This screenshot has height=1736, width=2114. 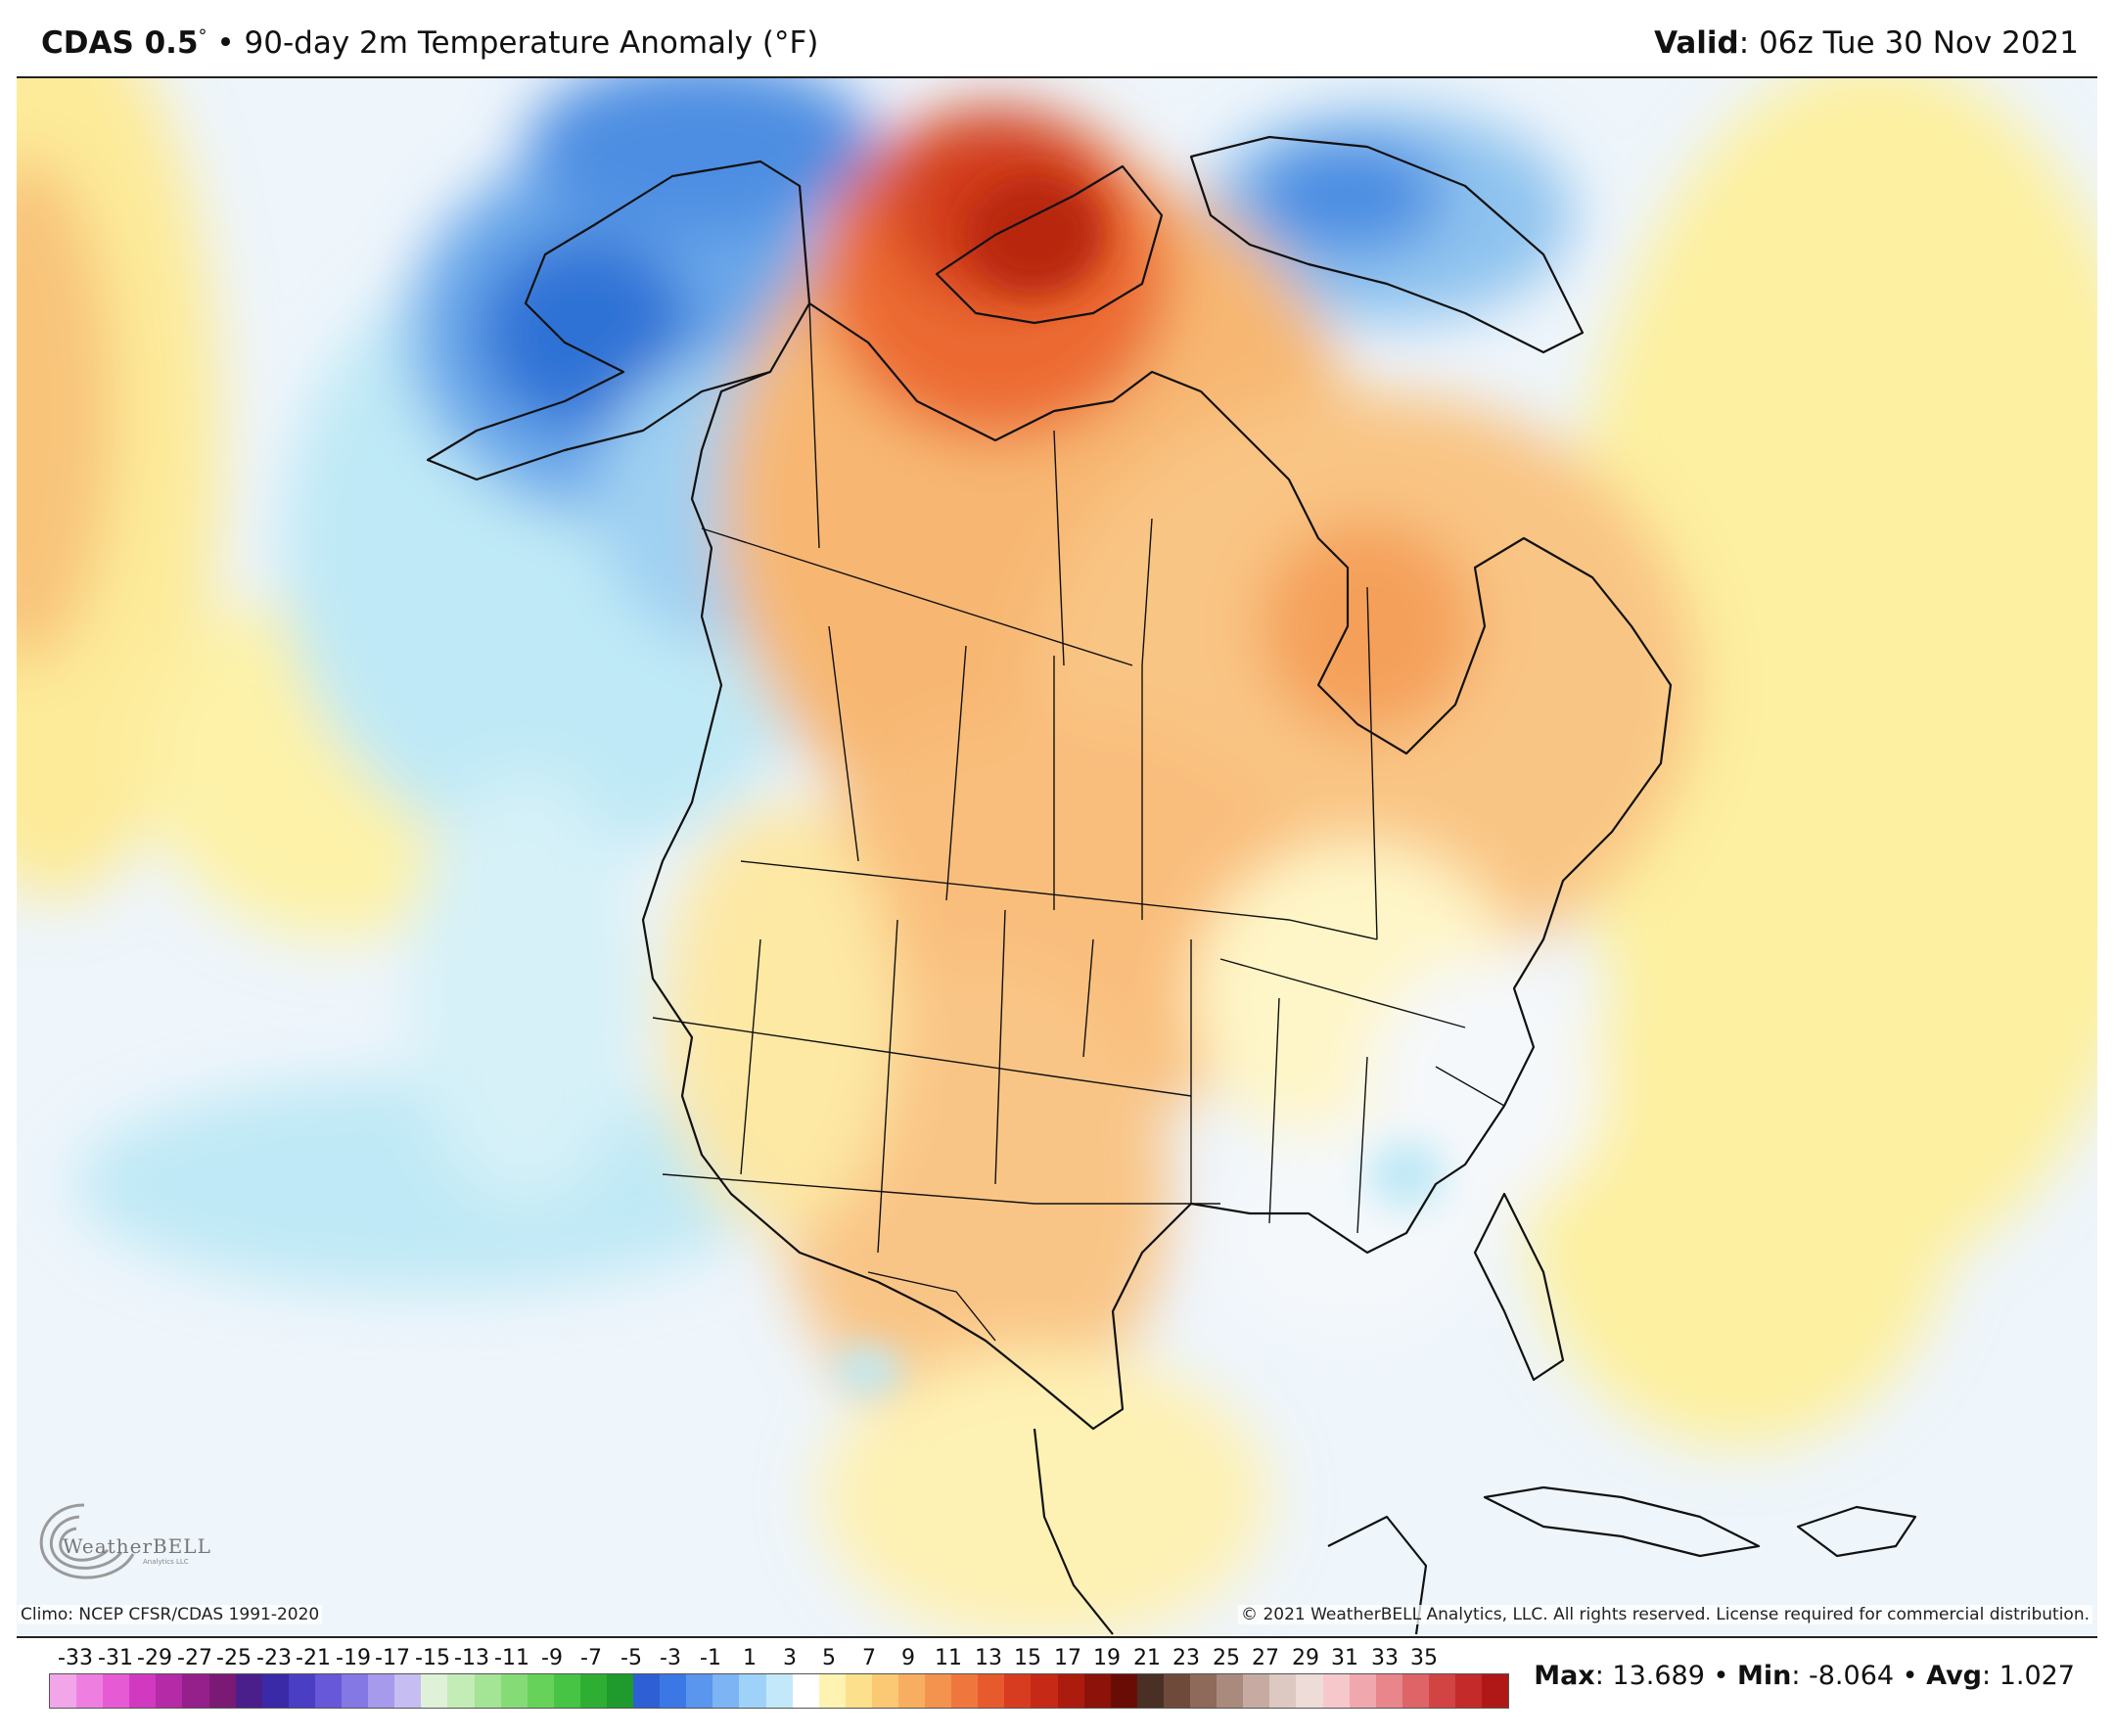 I want to click on legend-tick-label: -1, so click(x=711, y=1658).